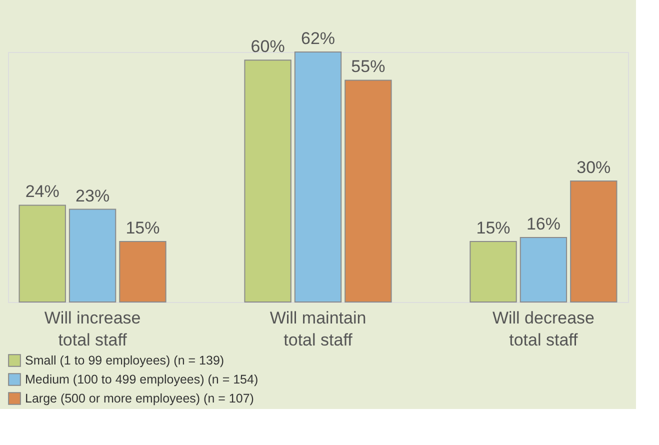 Image resolution: width=659 pixels, height=445 pixels. What do you see at coordinates (139, 399) in the screenshot?
I see `legend-label: Large (500 or more employees) (n = 107)` at bounding box center [139, 399].